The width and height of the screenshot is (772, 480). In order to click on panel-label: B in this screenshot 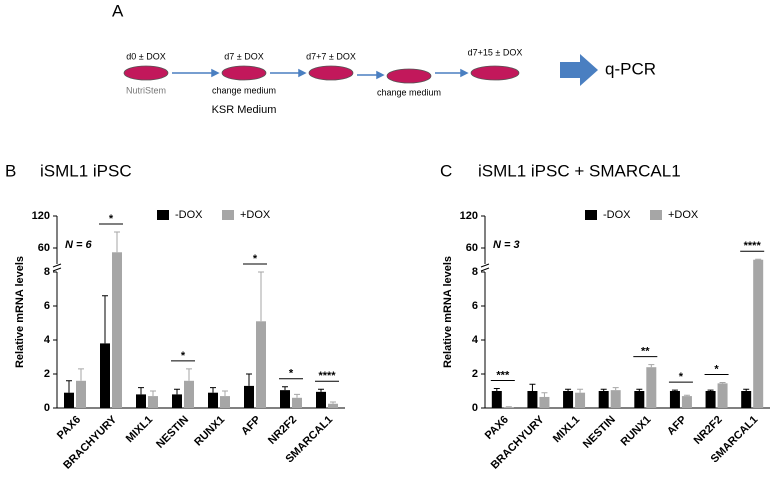, I will do `click(10, 170)`.